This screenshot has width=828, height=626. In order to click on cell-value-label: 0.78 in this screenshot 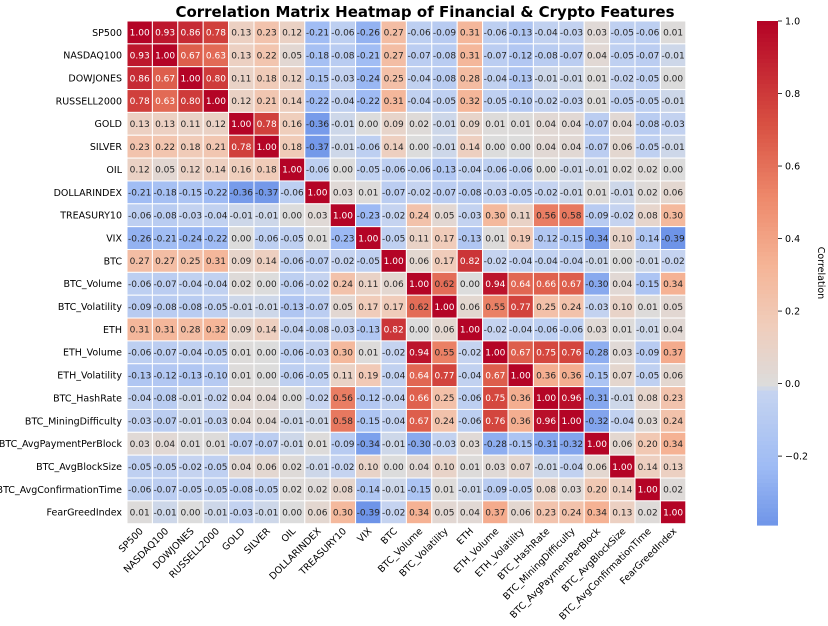, I will do `click(267, 125)`.